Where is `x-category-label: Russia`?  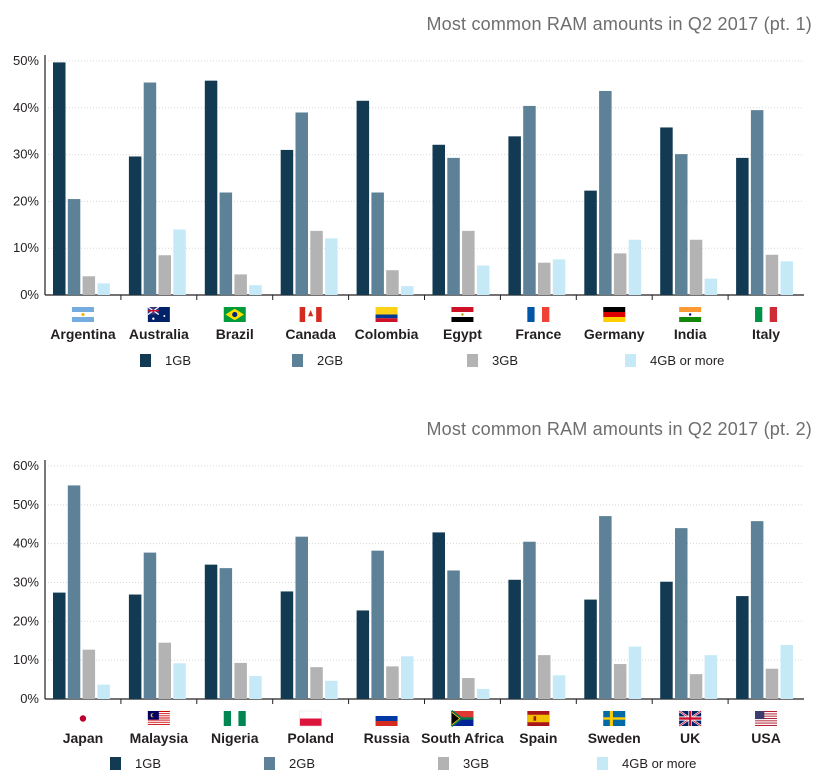
x-category-label: Russia is located at coordinates (387, 738).